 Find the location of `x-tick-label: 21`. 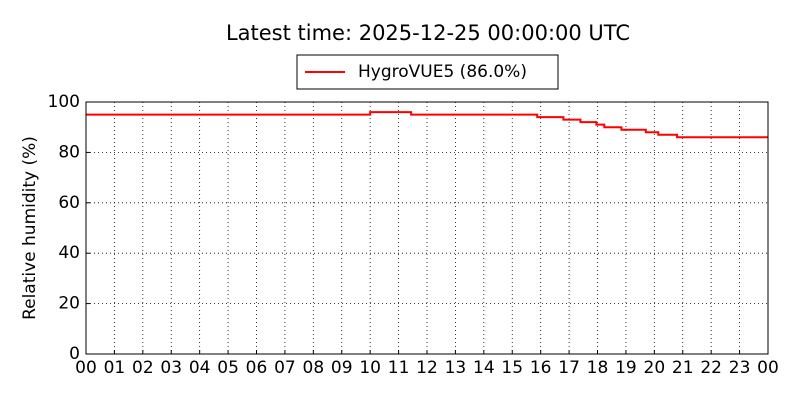

x-tick-label: 21 is located at coordinates (683, 368).